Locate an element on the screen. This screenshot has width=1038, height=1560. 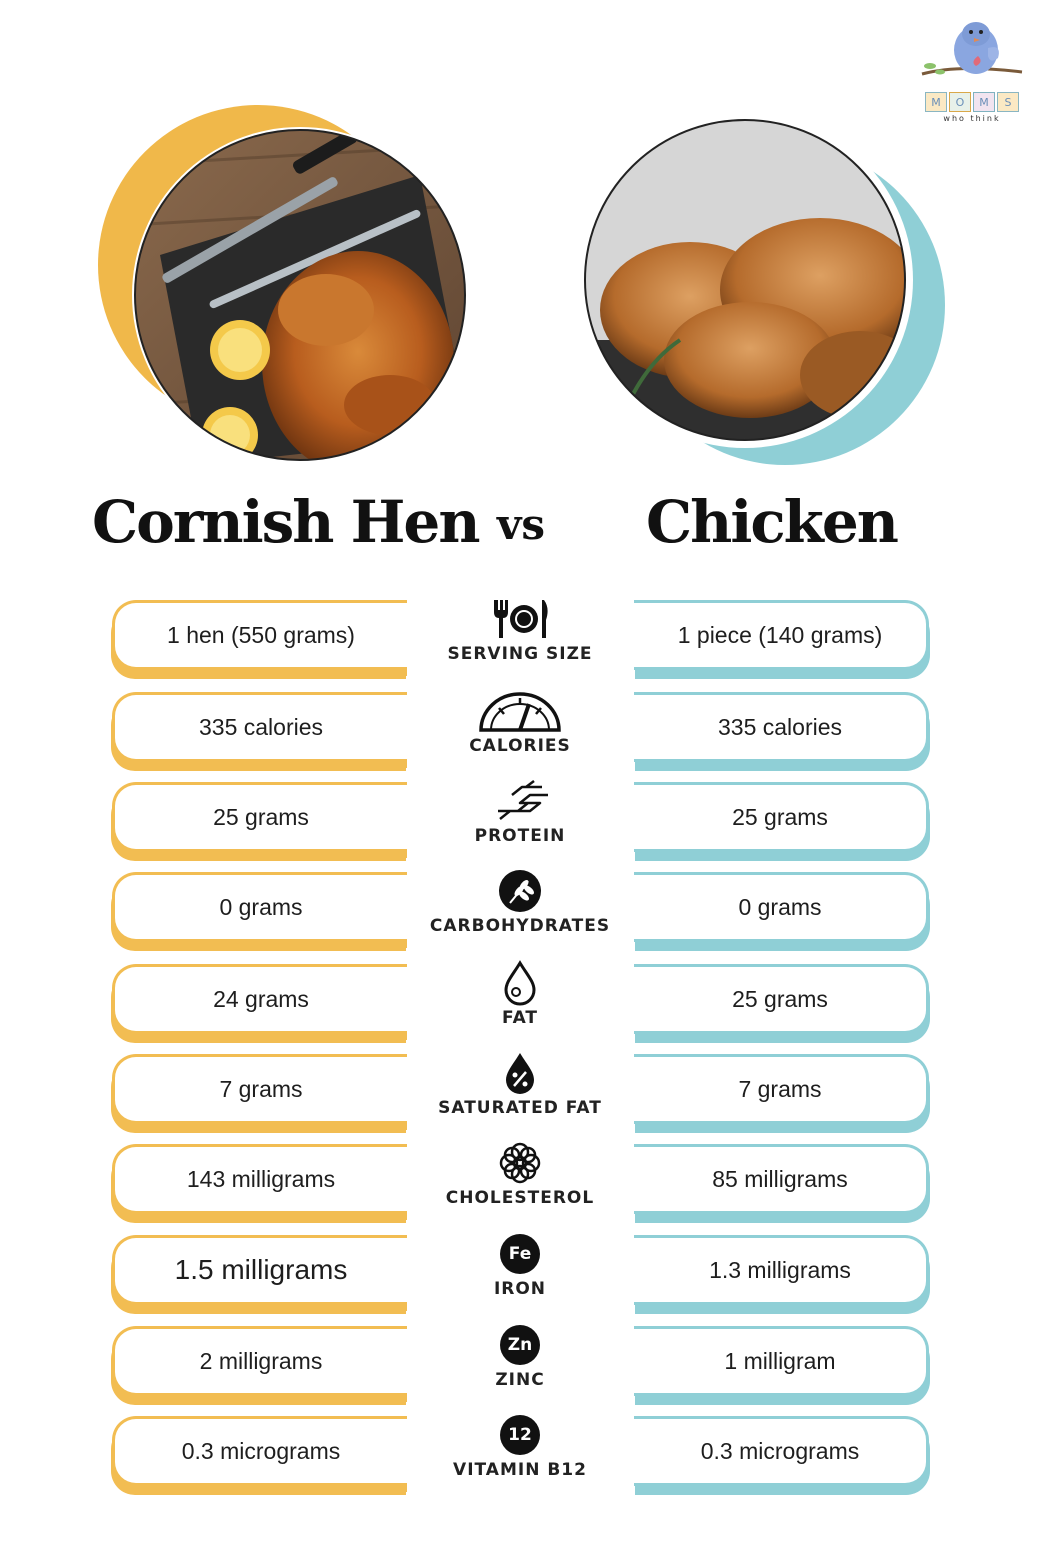
chicken-value: 1 milligram is located at coordinates (781, 1361).